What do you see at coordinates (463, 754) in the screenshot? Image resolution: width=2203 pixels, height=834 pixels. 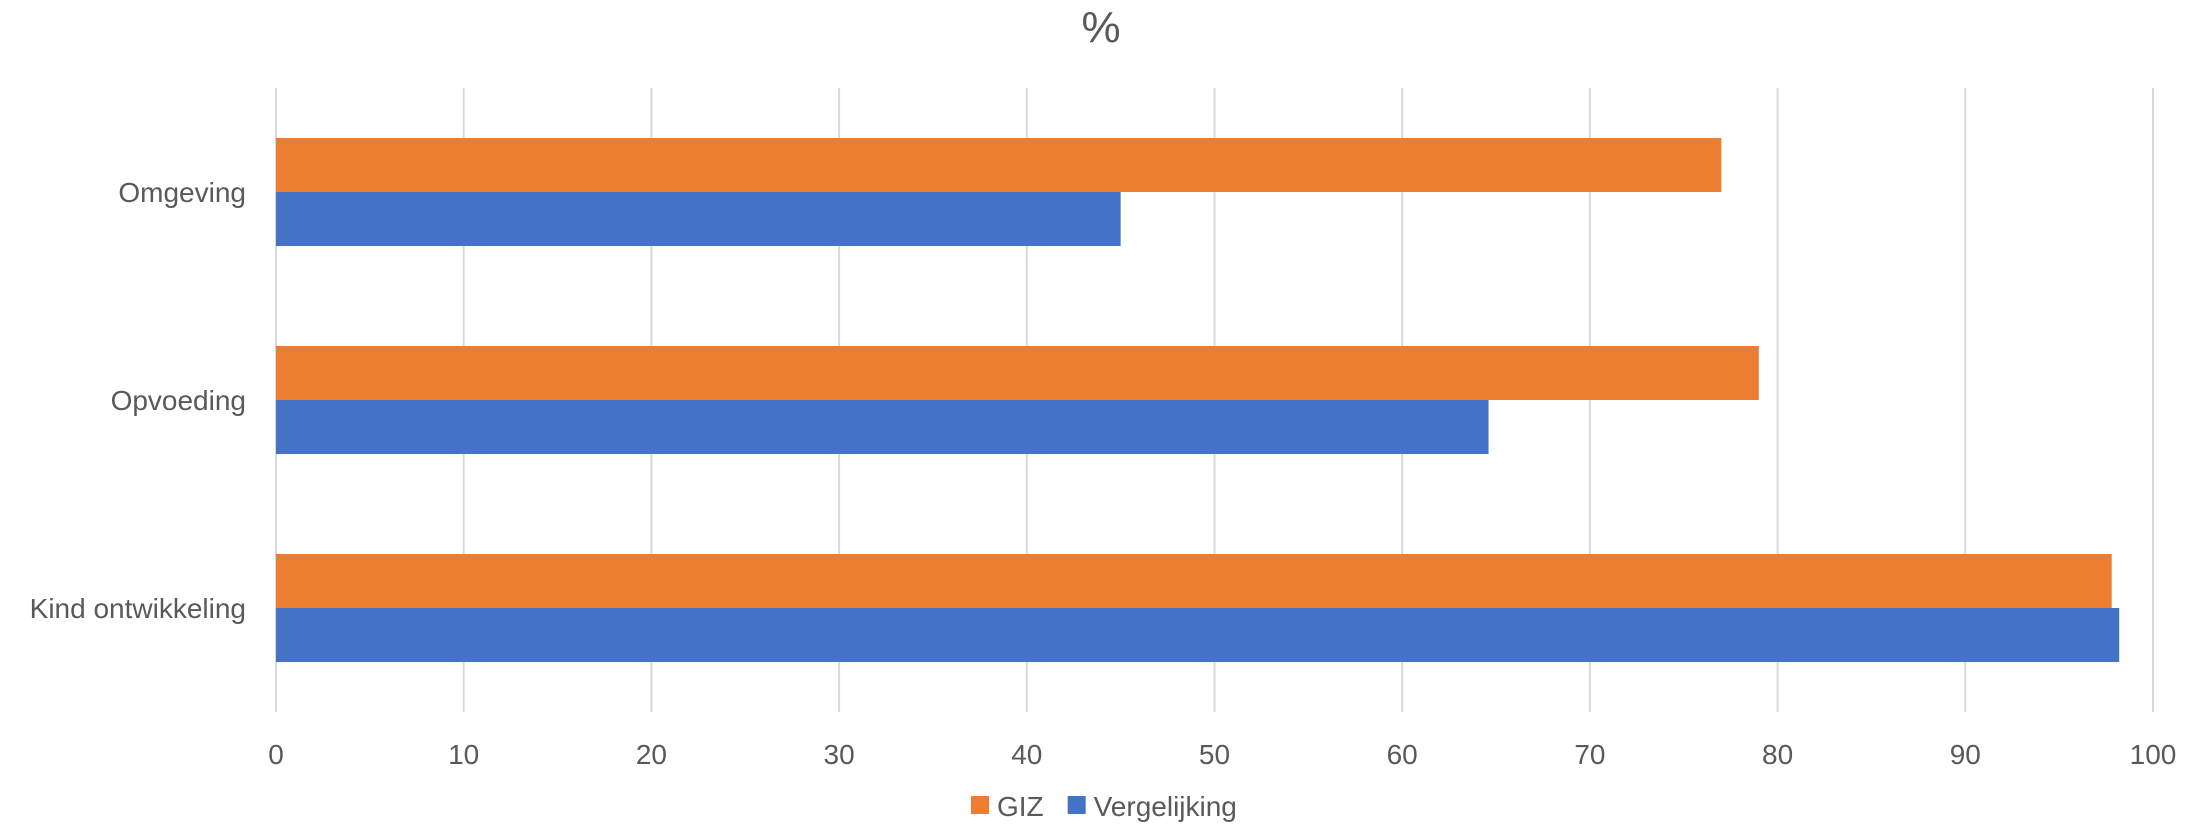 I see `x-tick-label: 10` at bounding box center [463, 754].